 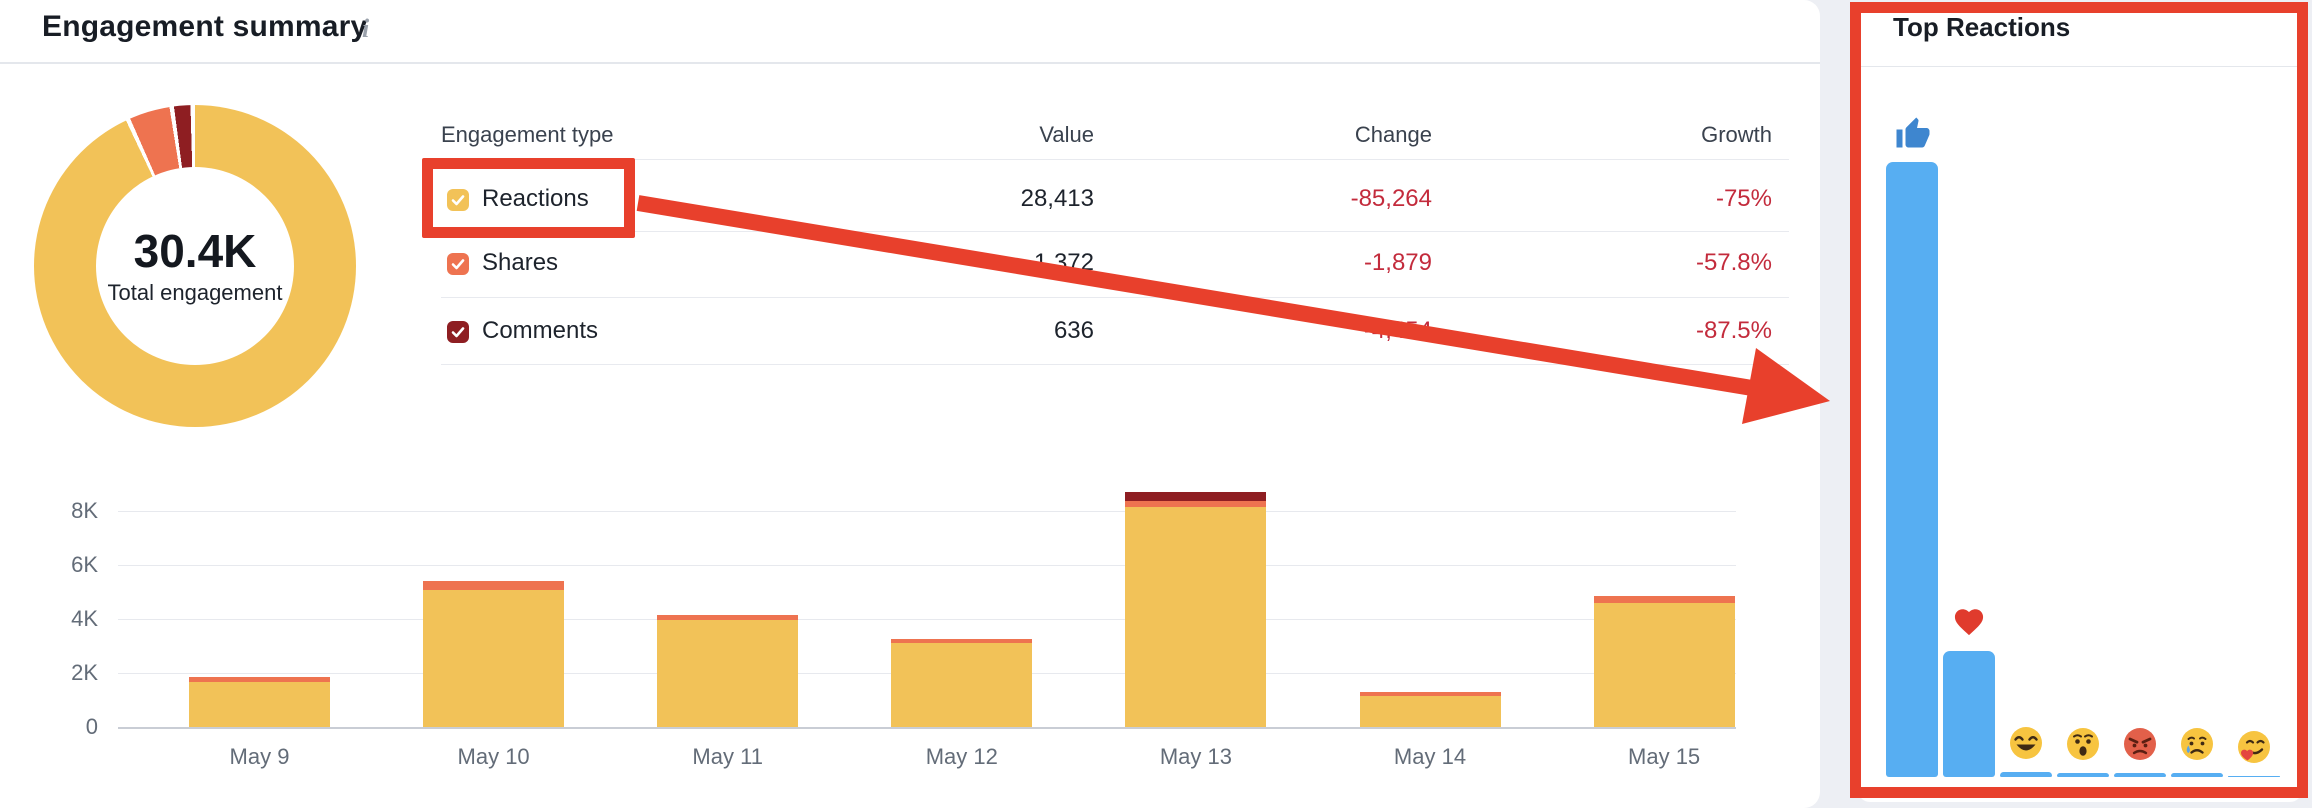 I want to click on donut-center: 30.4K Total engagement, so click(x=195, y=266).